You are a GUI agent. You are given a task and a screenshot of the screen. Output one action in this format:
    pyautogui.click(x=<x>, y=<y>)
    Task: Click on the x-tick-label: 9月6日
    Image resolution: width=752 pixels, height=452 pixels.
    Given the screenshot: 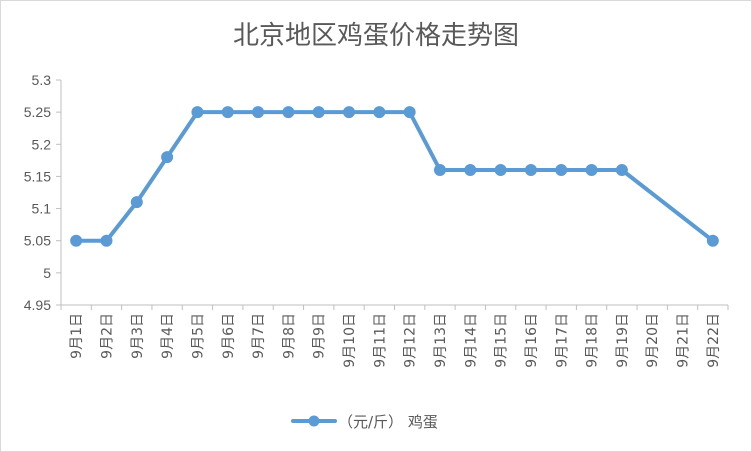 What is the action you would take?
    pyautogui.click(x=229, y=336)
    